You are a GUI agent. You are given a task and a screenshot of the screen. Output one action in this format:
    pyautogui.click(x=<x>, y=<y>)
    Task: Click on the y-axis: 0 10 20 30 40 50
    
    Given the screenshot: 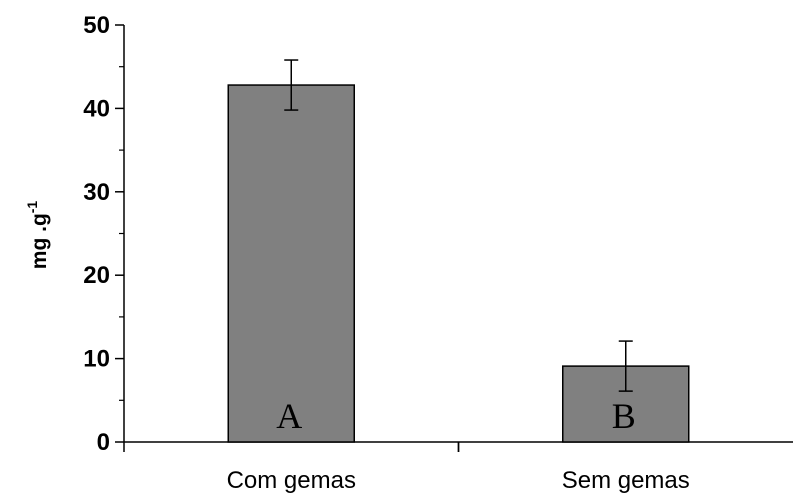 What is the action you would take?
    pyautogui.click(x=104, y=234)
    